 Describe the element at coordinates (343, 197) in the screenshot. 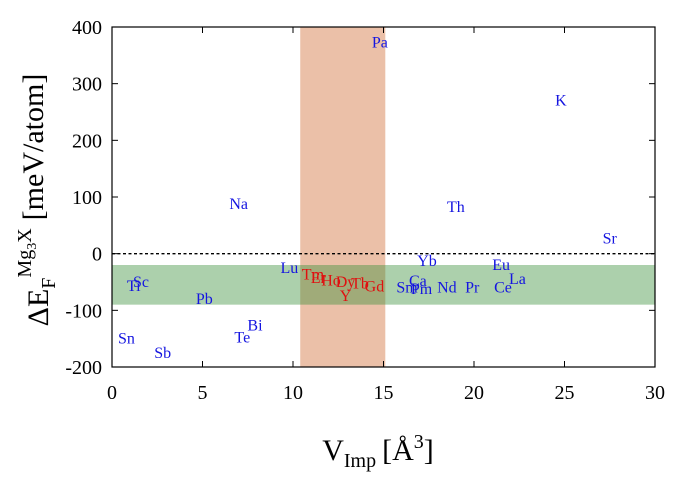

I see `volume-band` at that location.